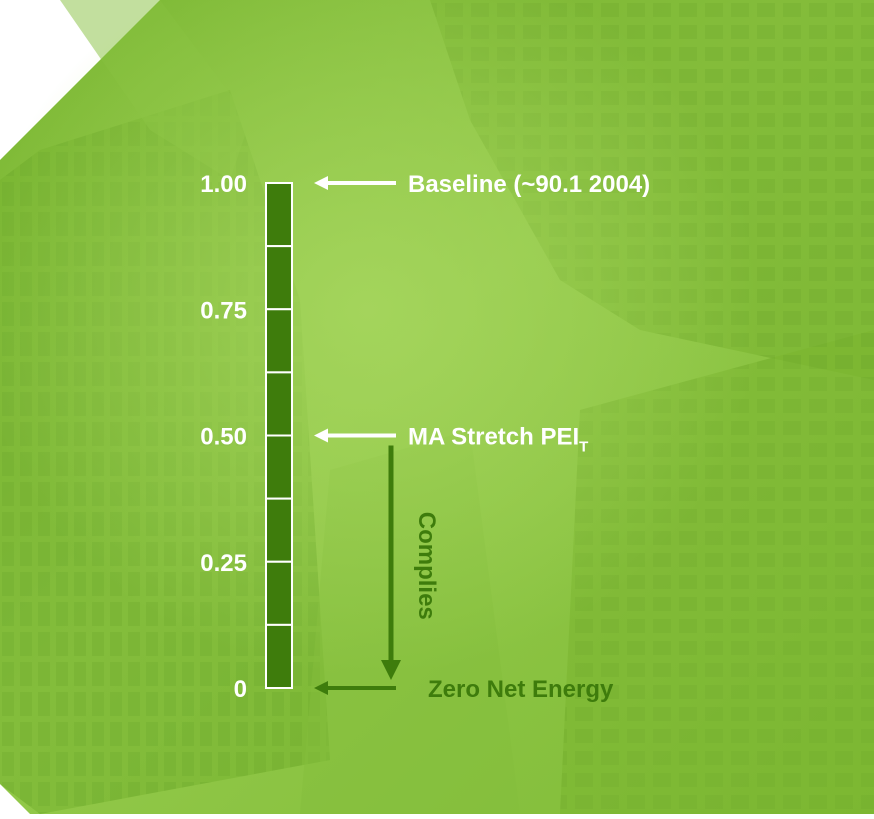  Describe the element at coordinates (240, 689) in the screenshot. I see `tick-label: 0` at that location.